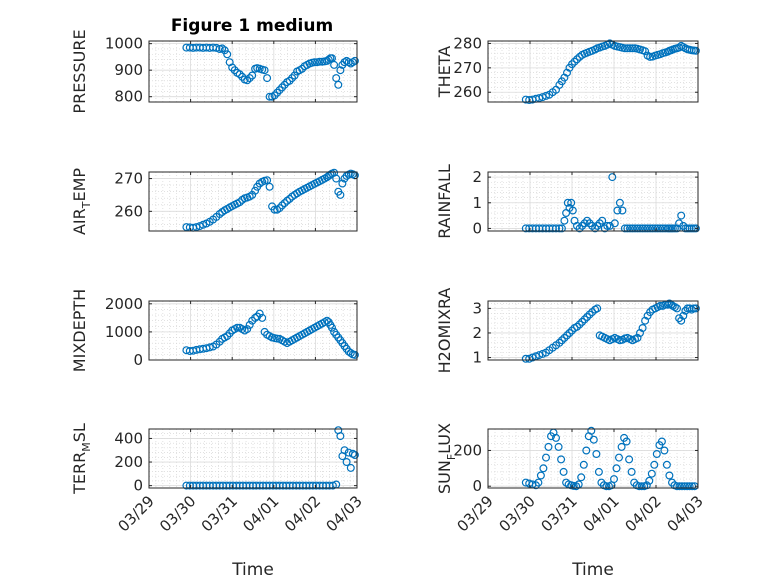 Image resolution: width=778 pixels, height=583 pixels. I want to click on y-axis-label-main: TERR, so click(79, 473).